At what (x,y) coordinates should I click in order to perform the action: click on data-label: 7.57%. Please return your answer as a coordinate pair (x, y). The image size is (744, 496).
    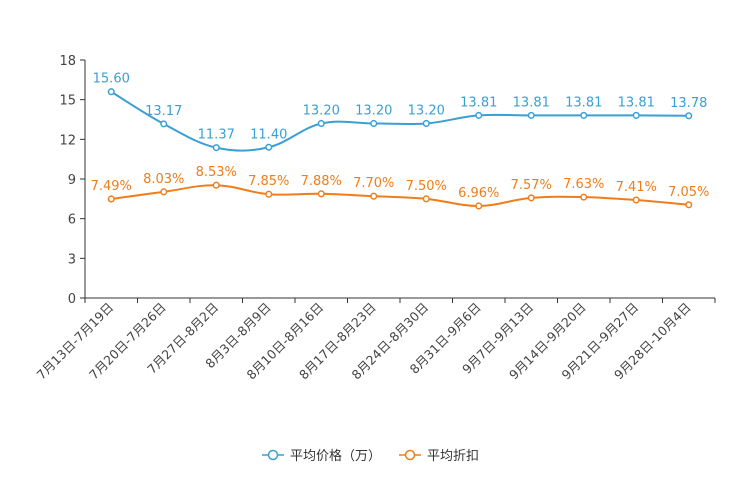
    Looking at the image, I should click on (531, 185).